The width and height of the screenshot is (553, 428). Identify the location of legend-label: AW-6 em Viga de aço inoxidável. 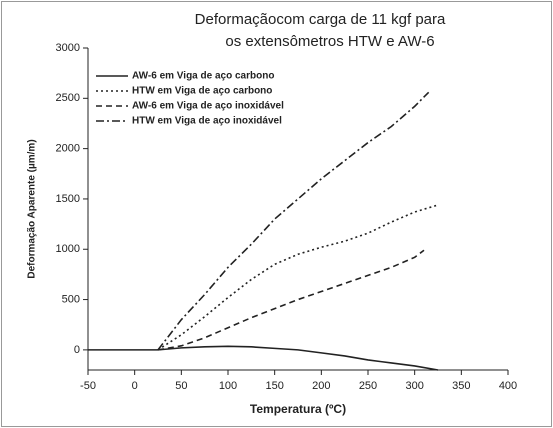
(208, 106).